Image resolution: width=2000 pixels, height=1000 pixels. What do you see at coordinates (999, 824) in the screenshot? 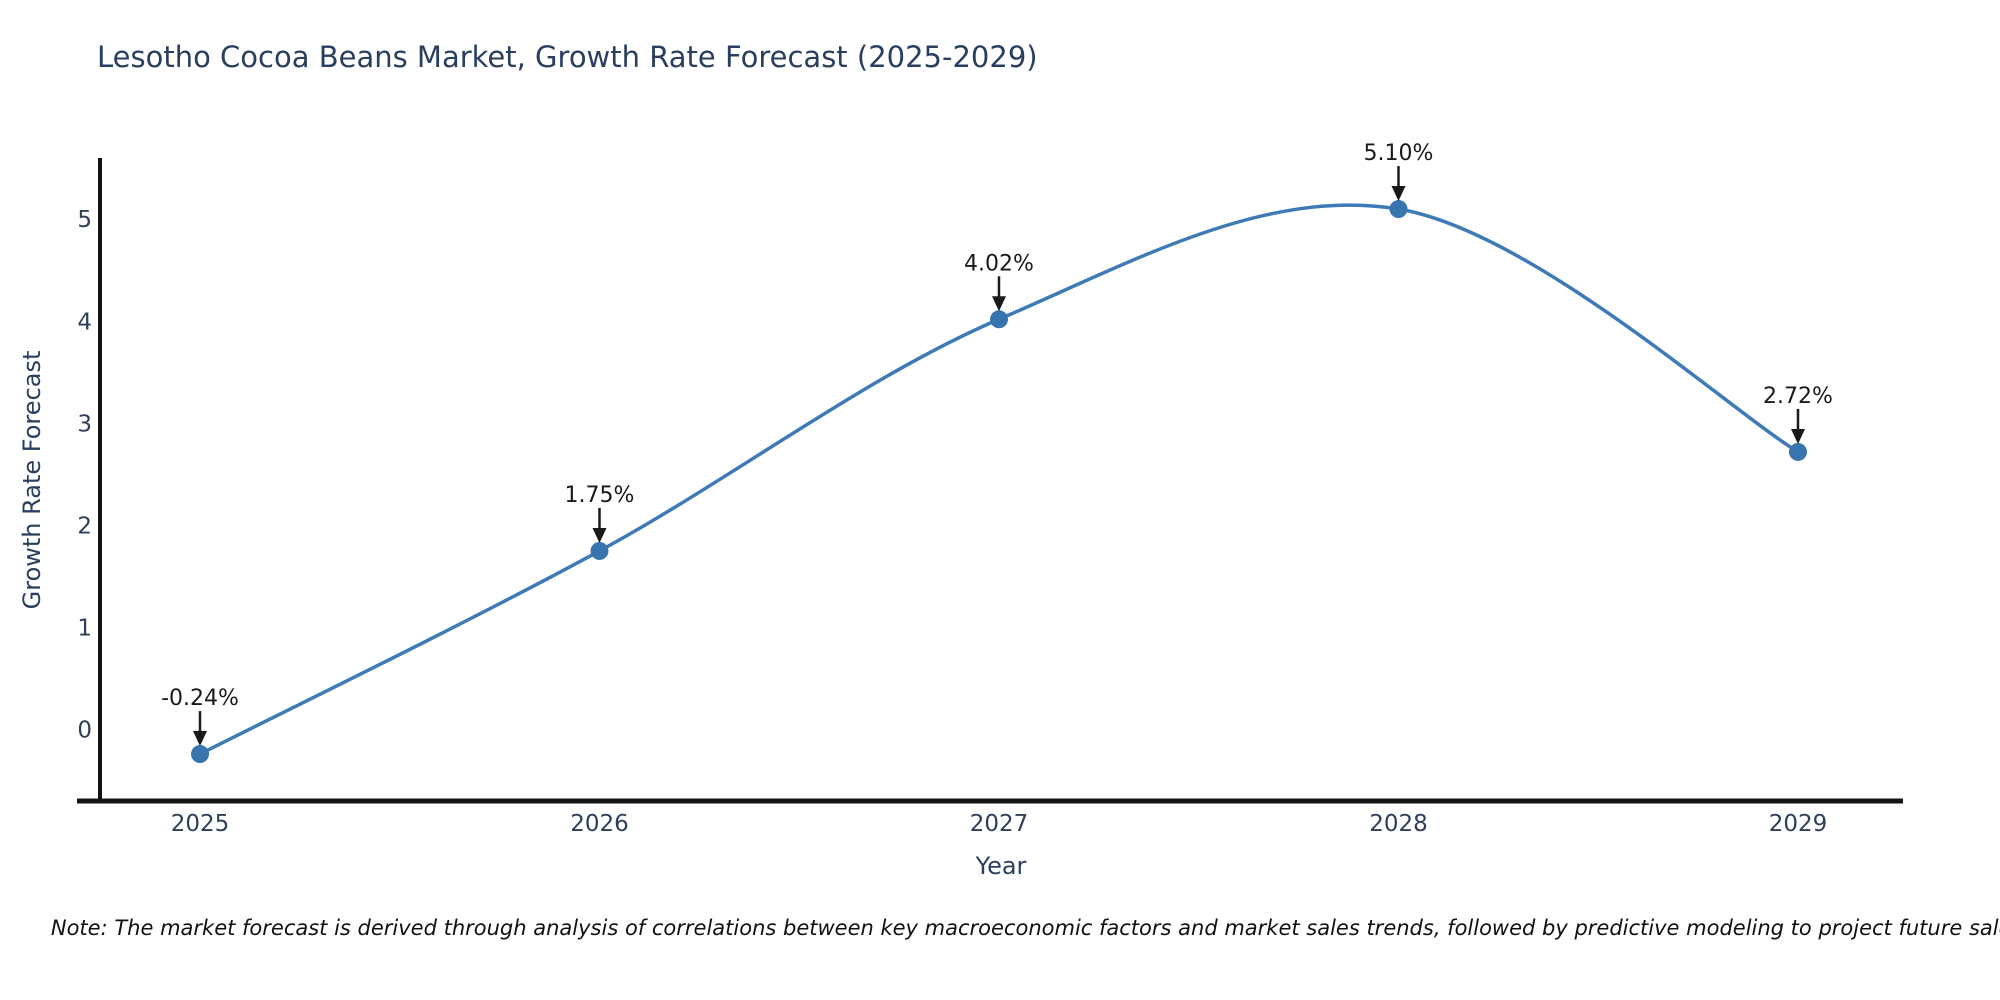
I see `x-tick-label: 2027` at bounding box center [999, 824].